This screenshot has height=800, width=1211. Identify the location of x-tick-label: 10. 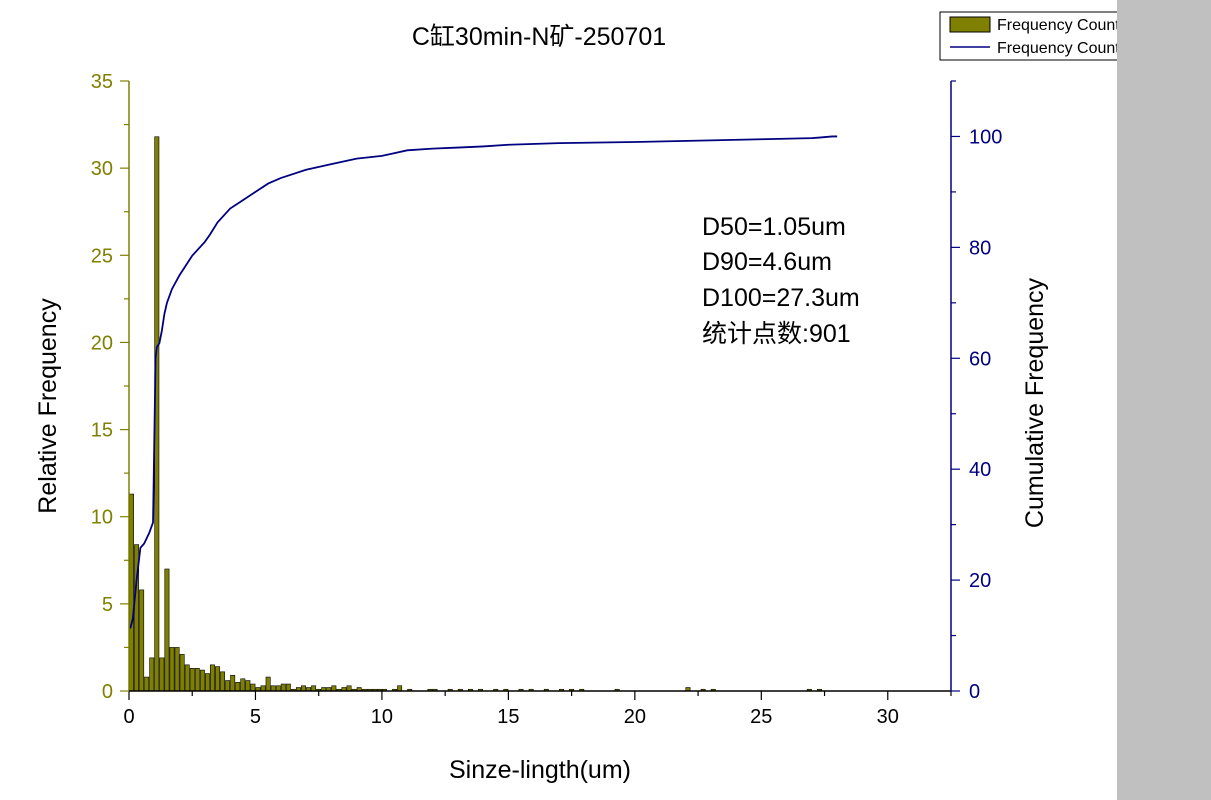
(382, 717).